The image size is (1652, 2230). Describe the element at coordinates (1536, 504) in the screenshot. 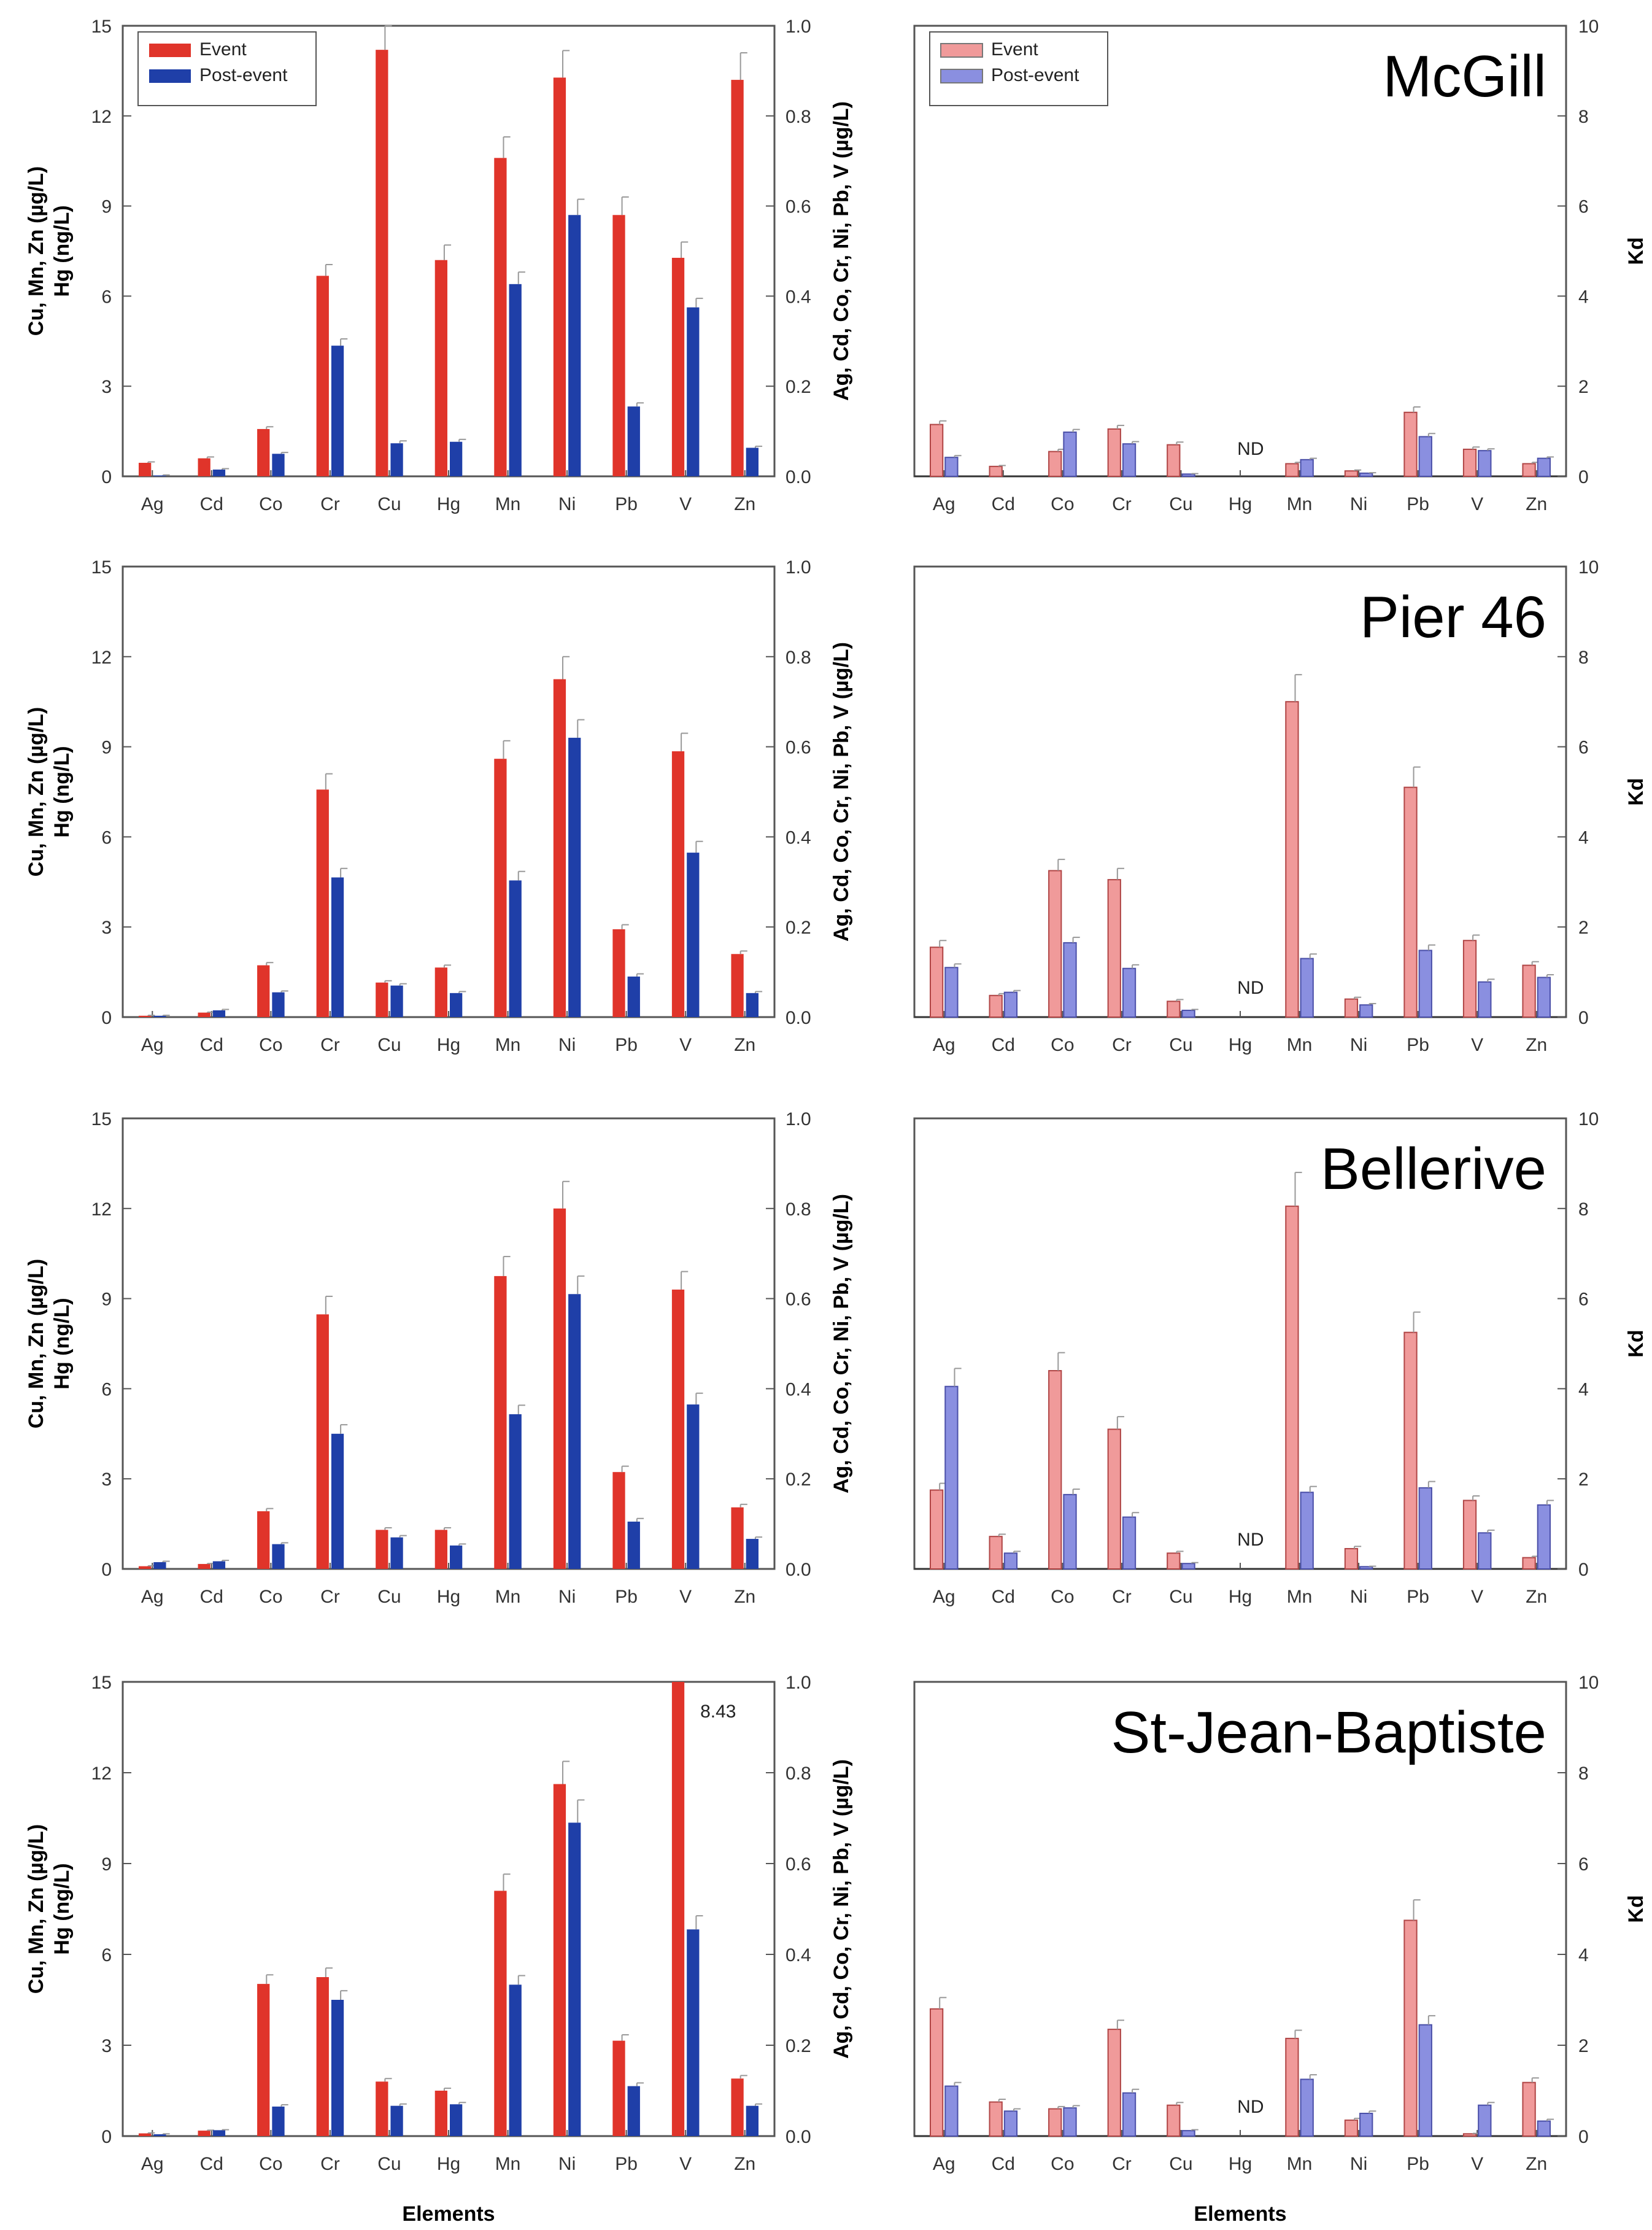

I see `x-tick-label: Zn` at that location.